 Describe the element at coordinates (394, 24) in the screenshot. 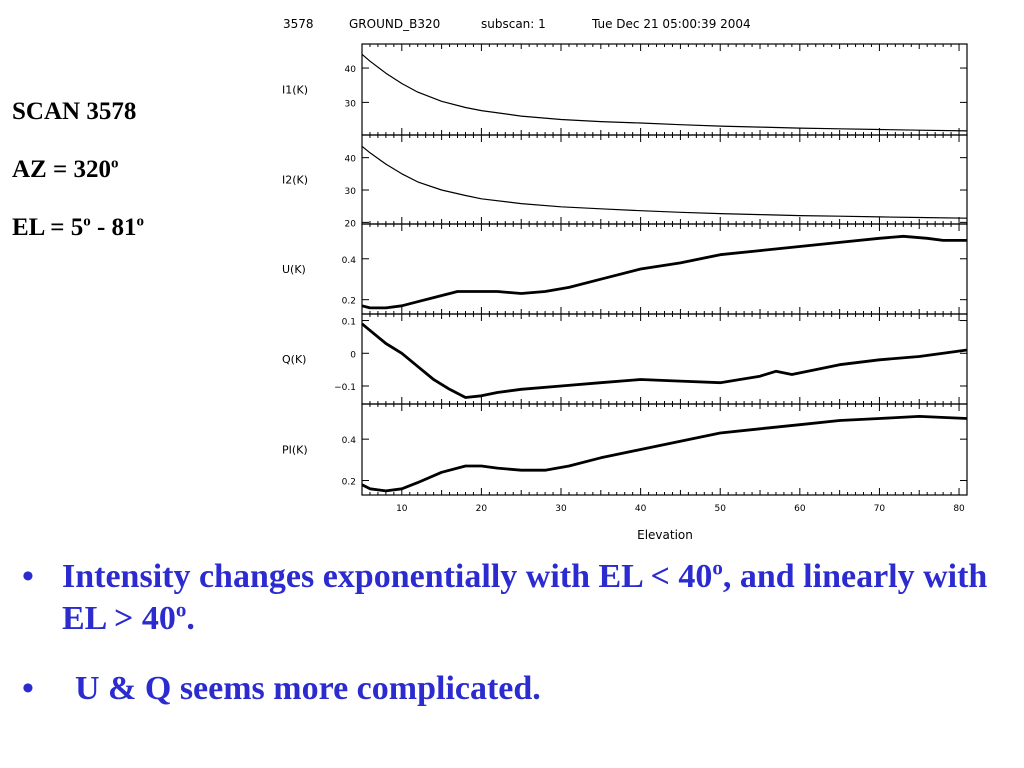

I see `header-source: GROUND_B320` at that location.